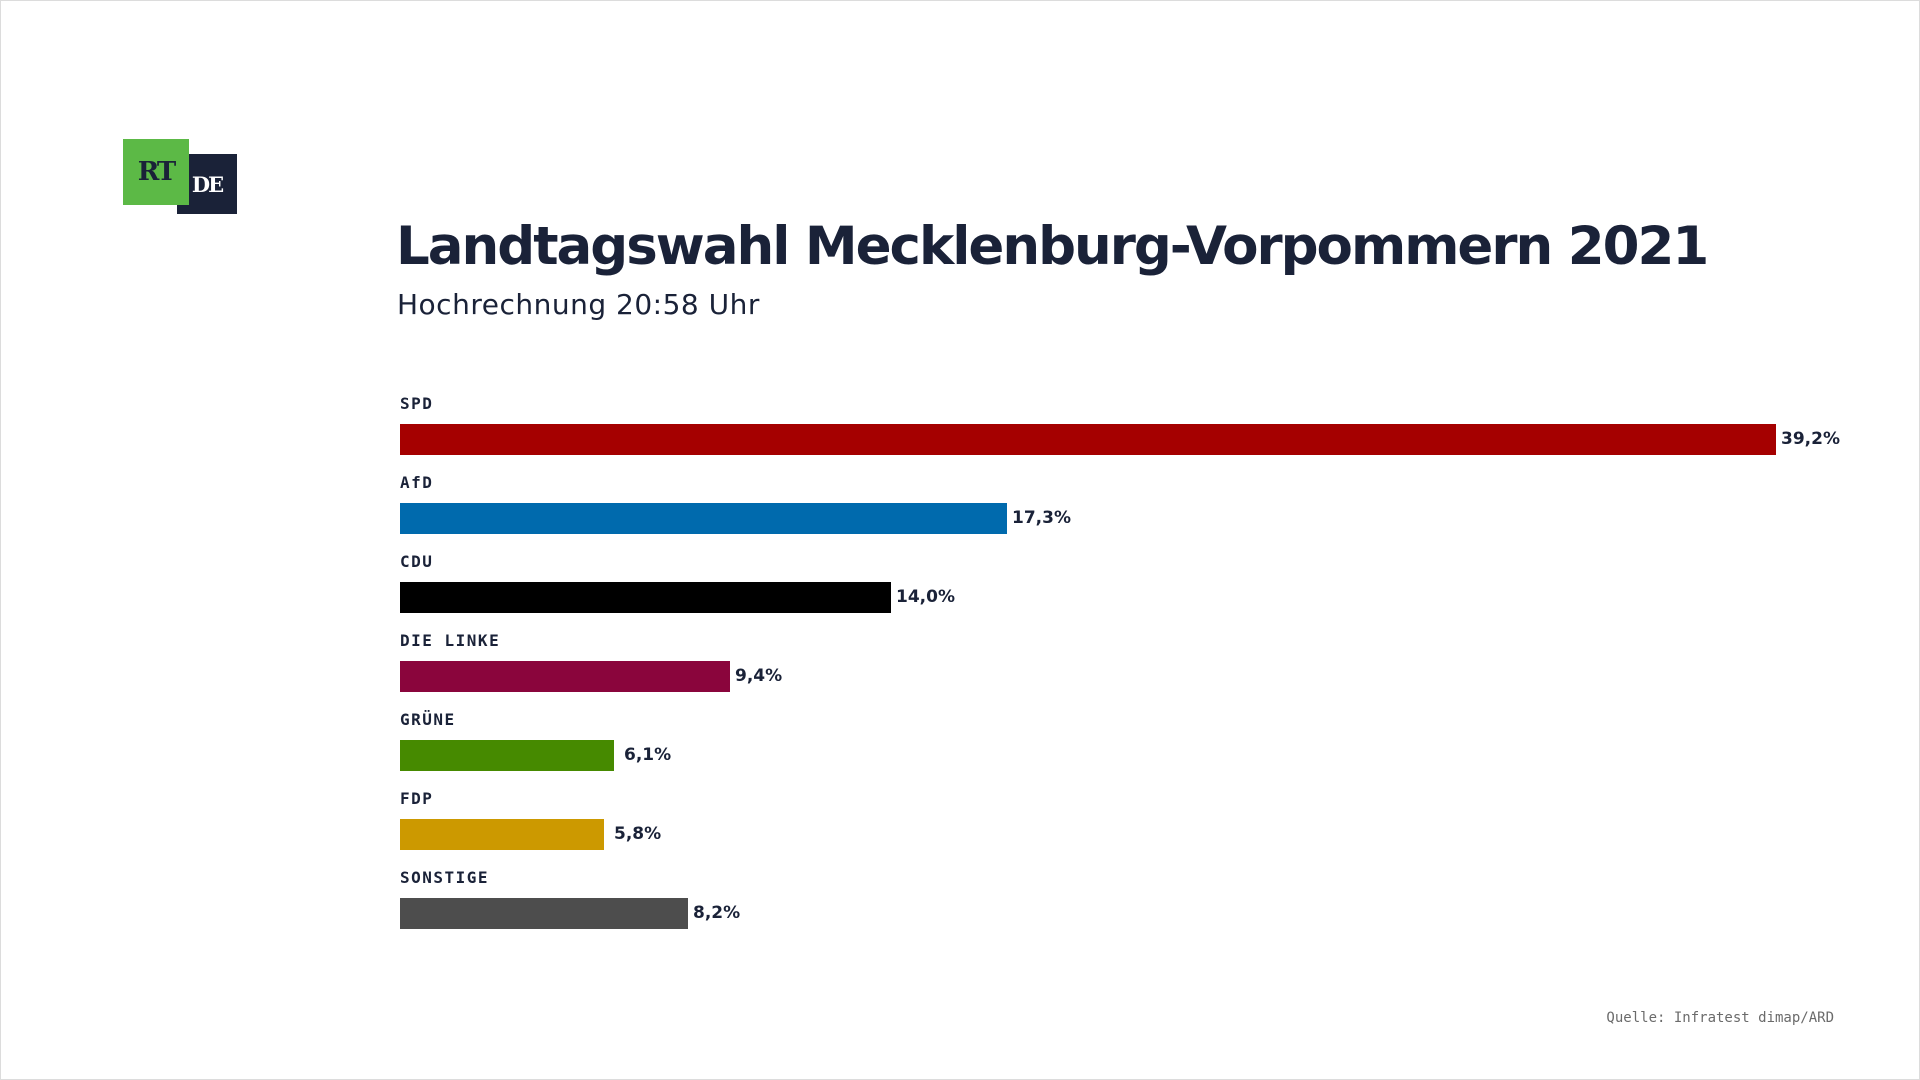 This screenshot has height=1080, width=1920. Describe the element at coordinates (502, 834) in the screenshot. I see `bar-fdp` at that location.